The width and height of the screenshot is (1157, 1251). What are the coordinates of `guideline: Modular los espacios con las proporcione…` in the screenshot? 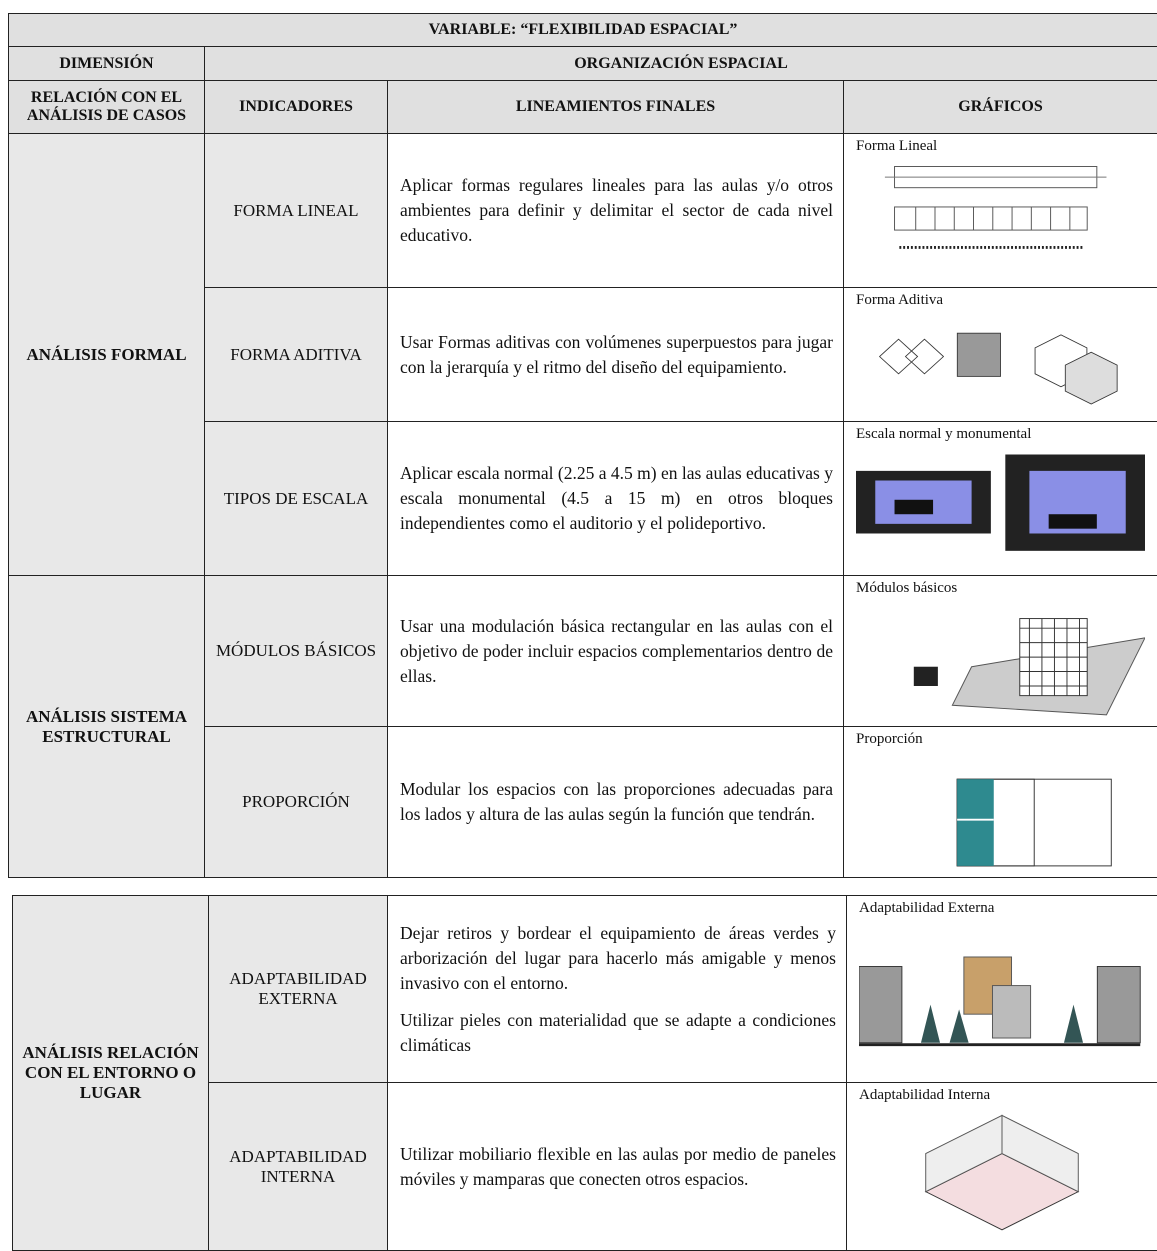 It's located at (615, 802).